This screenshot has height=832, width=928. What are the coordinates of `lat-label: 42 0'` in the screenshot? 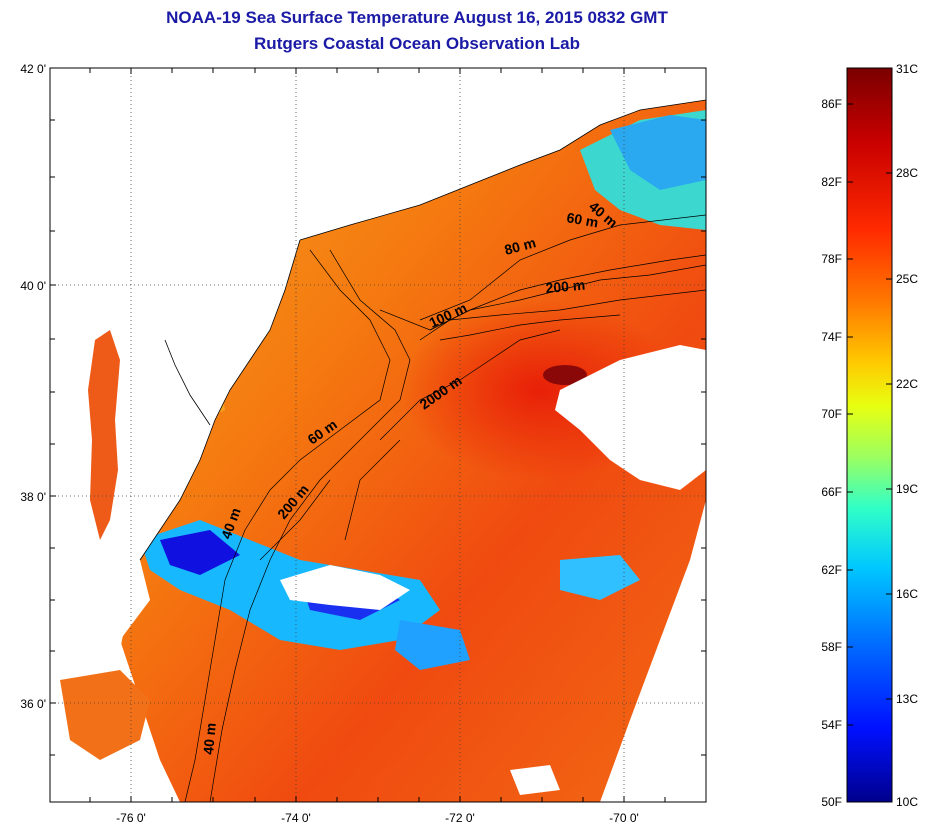 It's located at (33, 69).